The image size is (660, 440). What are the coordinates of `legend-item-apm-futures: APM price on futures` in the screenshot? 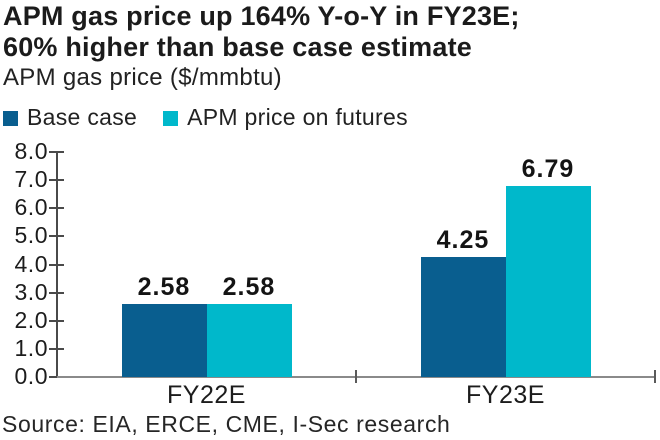 It's located at (285, 117).